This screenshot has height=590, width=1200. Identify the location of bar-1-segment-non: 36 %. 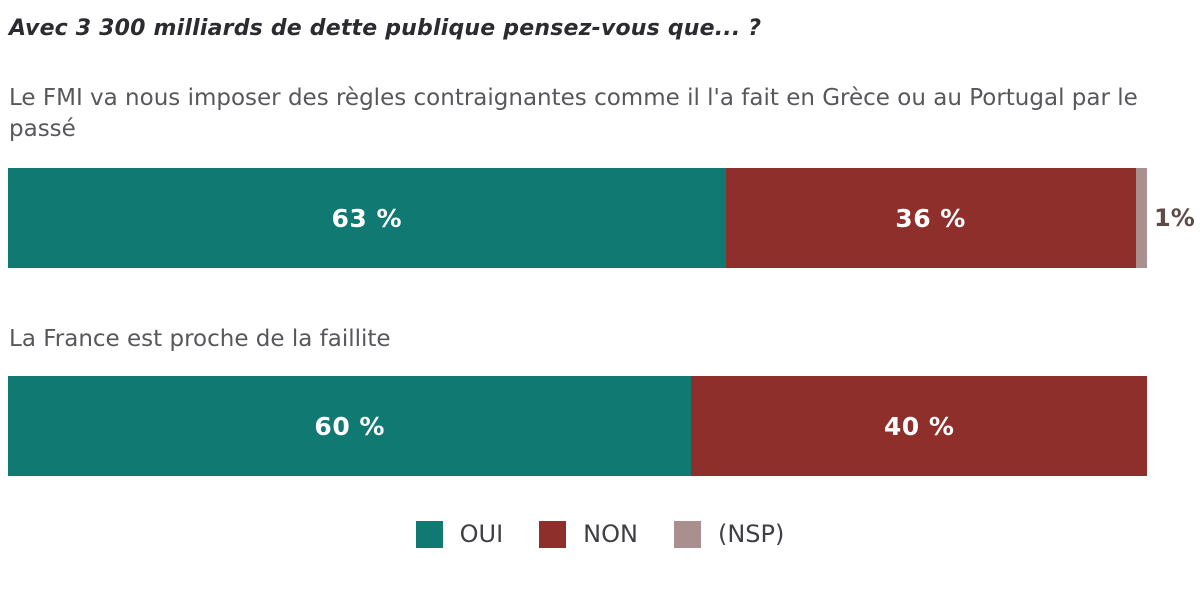
(930, 218).